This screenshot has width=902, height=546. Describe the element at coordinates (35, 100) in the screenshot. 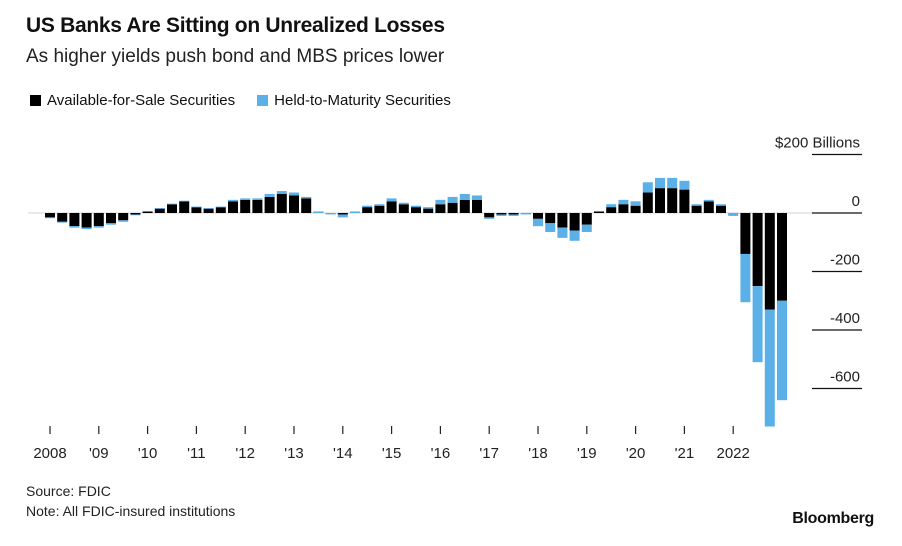

I see `legend-swatch-afs` at that location.